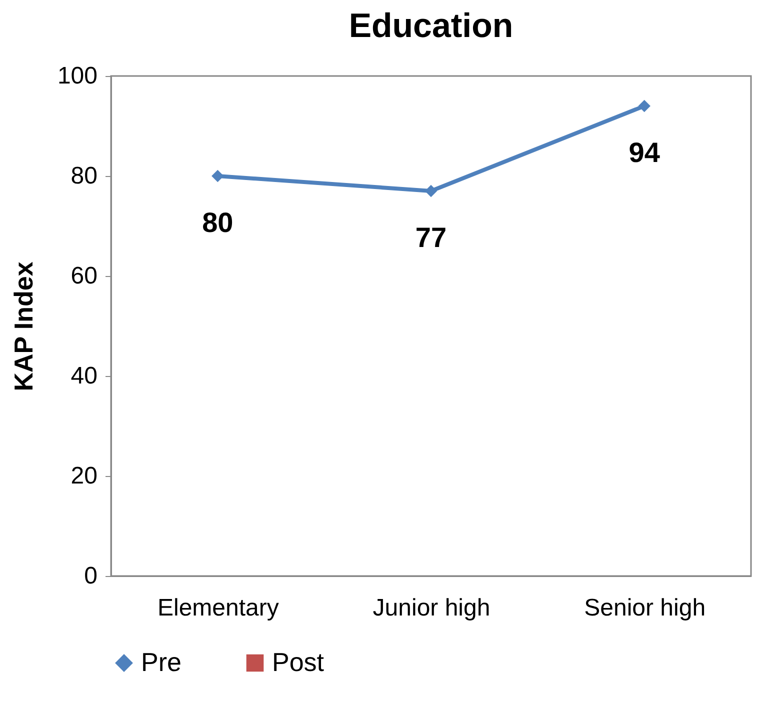 The width and height of the screenshot is (780, 721). I want to click on x-tick-label: Senior high, so click(645, 608).